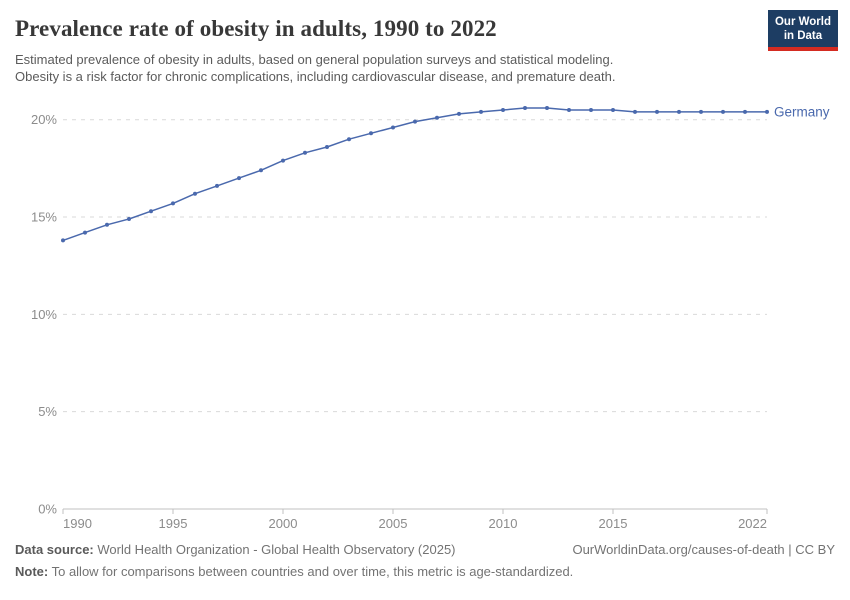  I want to click on y-tick-label: 20%, so click(44, 119).